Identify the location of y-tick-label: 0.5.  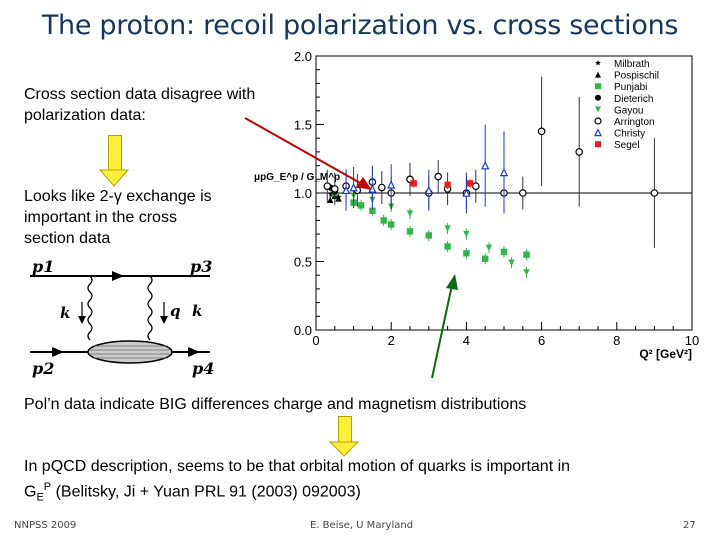
(303, 262).